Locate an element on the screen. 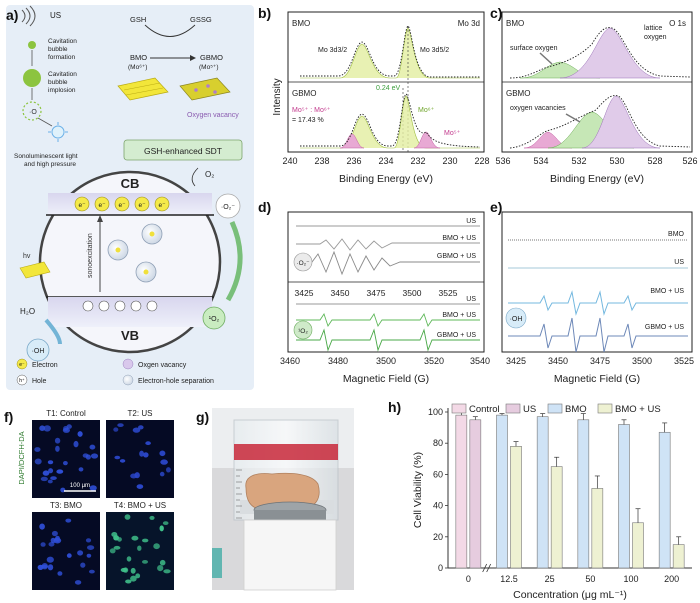  panel-g-label: g) is located at coordinates (202, 417).